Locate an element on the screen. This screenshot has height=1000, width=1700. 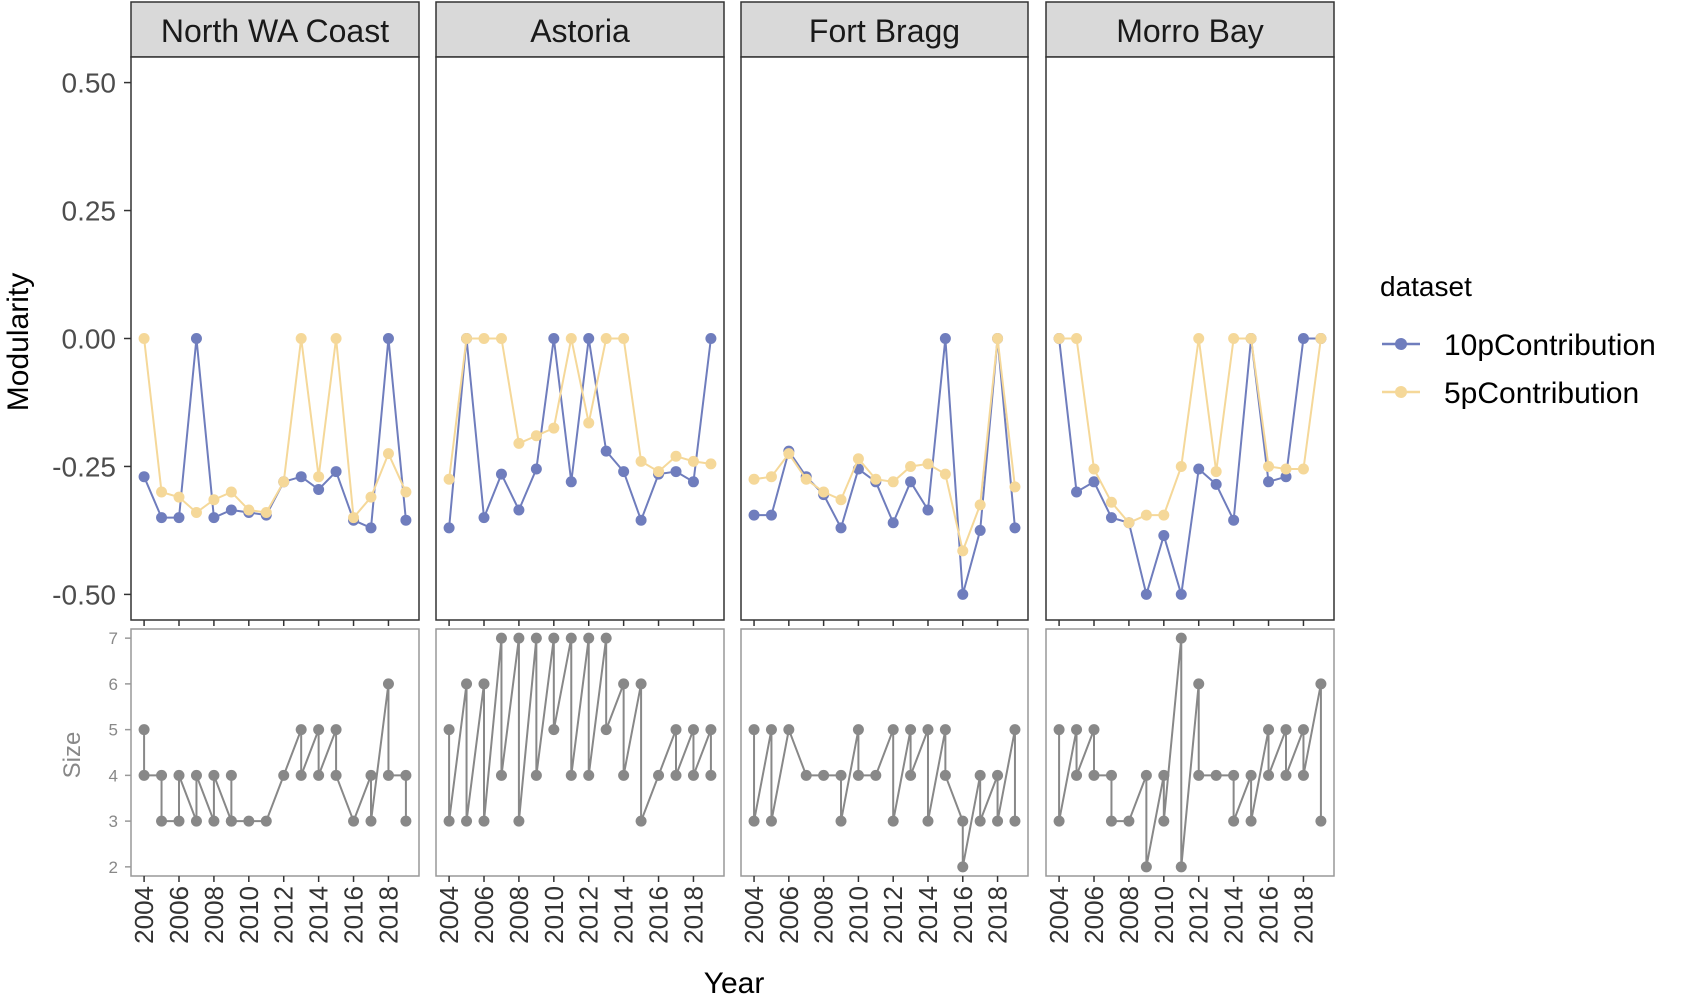
y-axis-title-modularity: Modularity is located at coordinates (18, 342).